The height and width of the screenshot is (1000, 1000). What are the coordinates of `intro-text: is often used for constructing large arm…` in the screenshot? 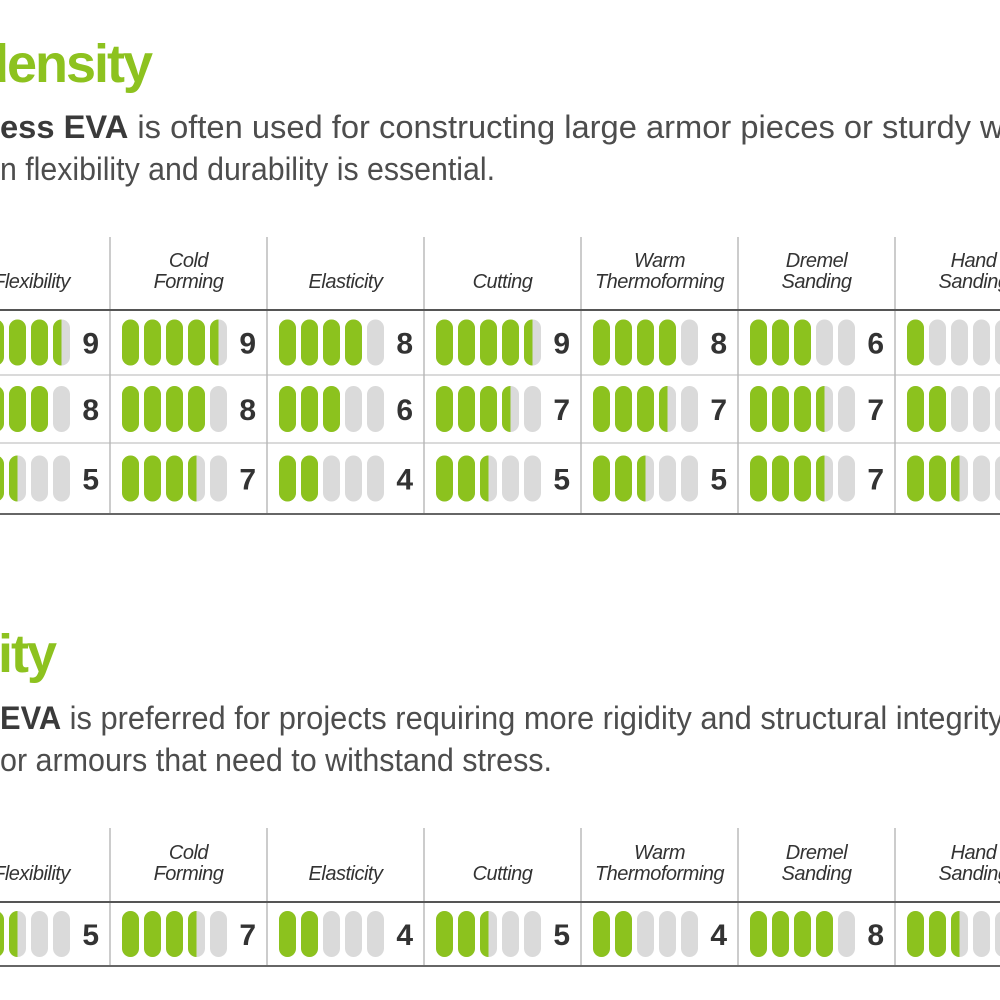 It's located at (564, 127).